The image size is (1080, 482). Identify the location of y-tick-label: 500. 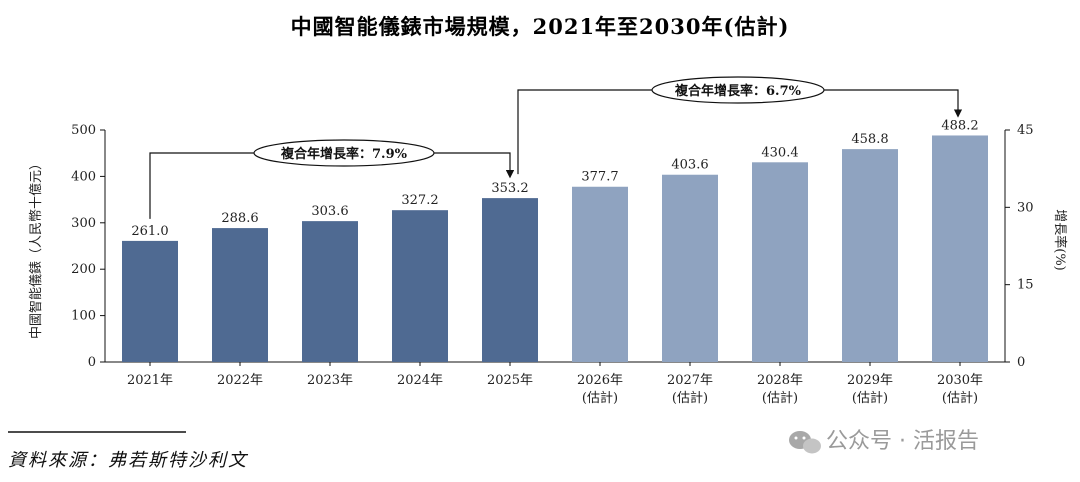
(83, 130).